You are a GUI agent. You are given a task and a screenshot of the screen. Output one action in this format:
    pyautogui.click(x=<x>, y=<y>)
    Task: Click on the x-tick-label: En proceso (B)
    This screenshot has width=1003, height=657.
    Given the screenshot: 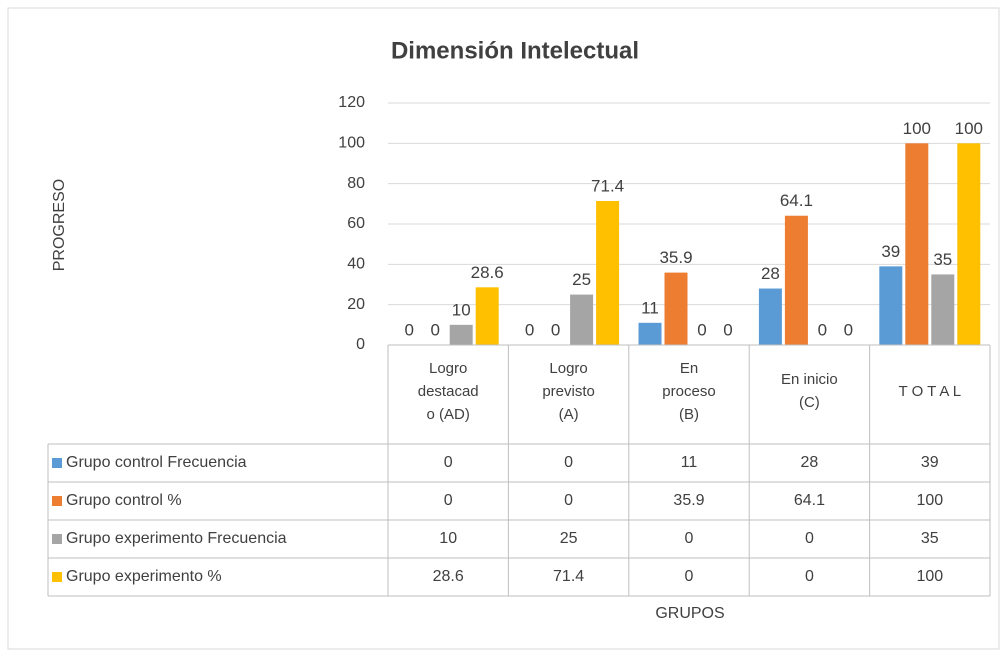 What is the action you would take?
    pyautogui.click(x=689, y=391)
    